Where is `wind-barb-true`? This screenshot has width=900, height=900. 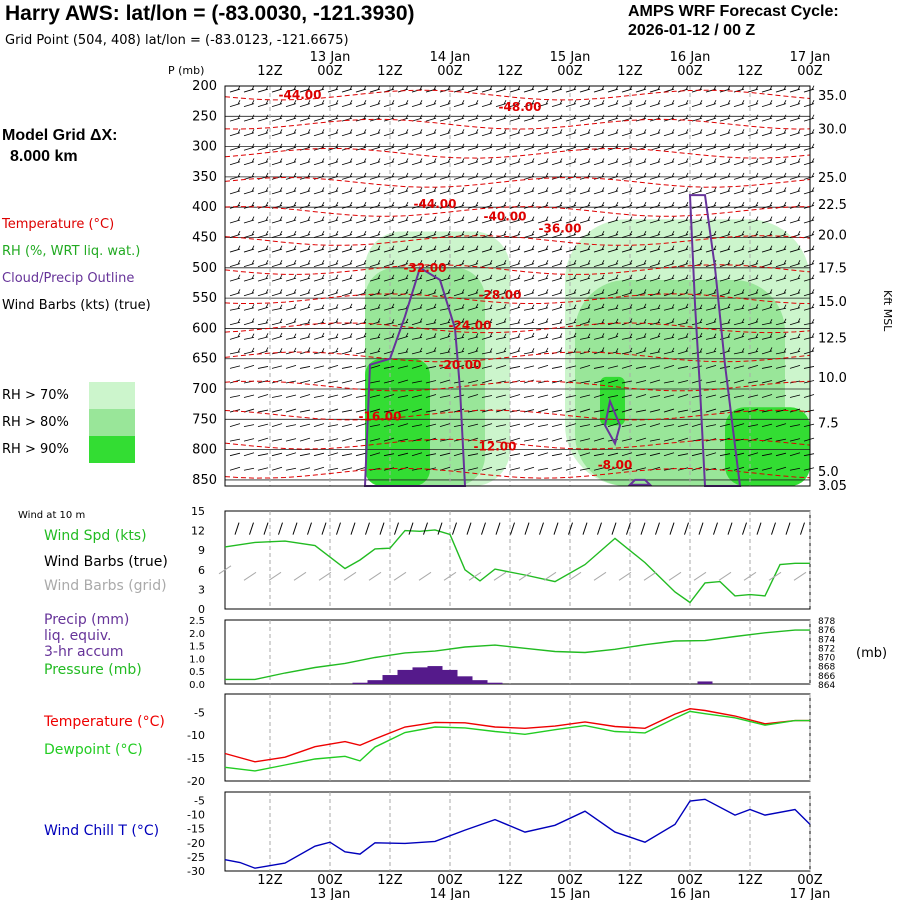 wind-barb-true is located at coordinates (541, 528).